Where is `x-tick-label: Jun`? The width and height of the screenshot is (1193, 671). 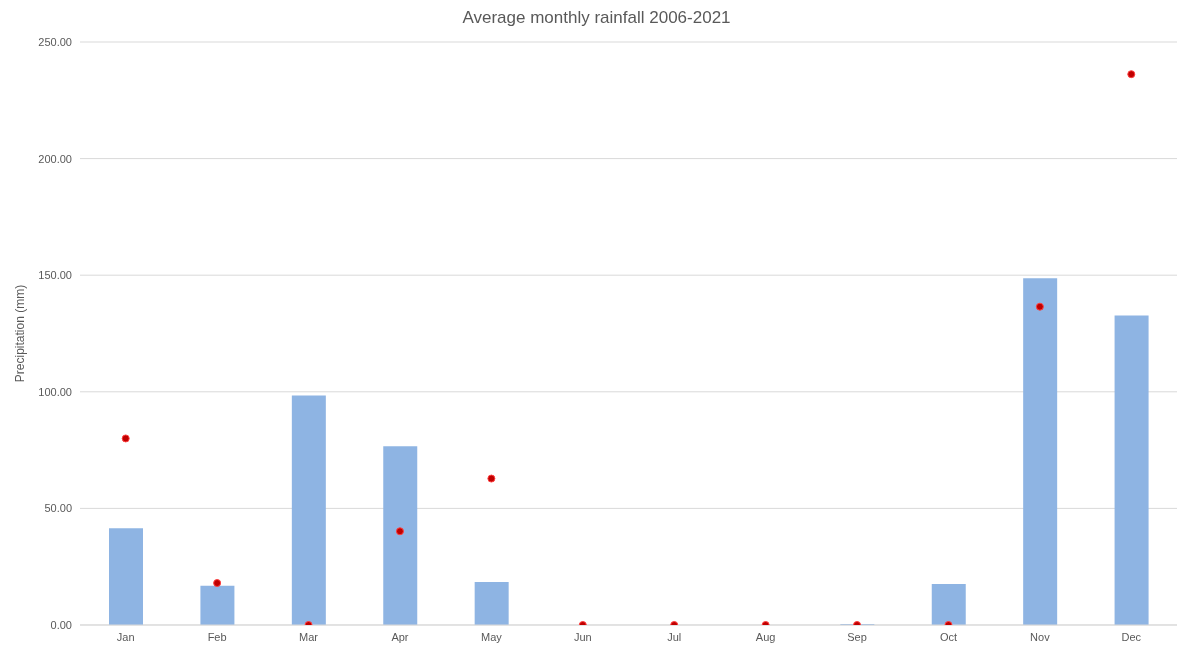
x-tick-label: Jun is located at coordinates (582, 636).